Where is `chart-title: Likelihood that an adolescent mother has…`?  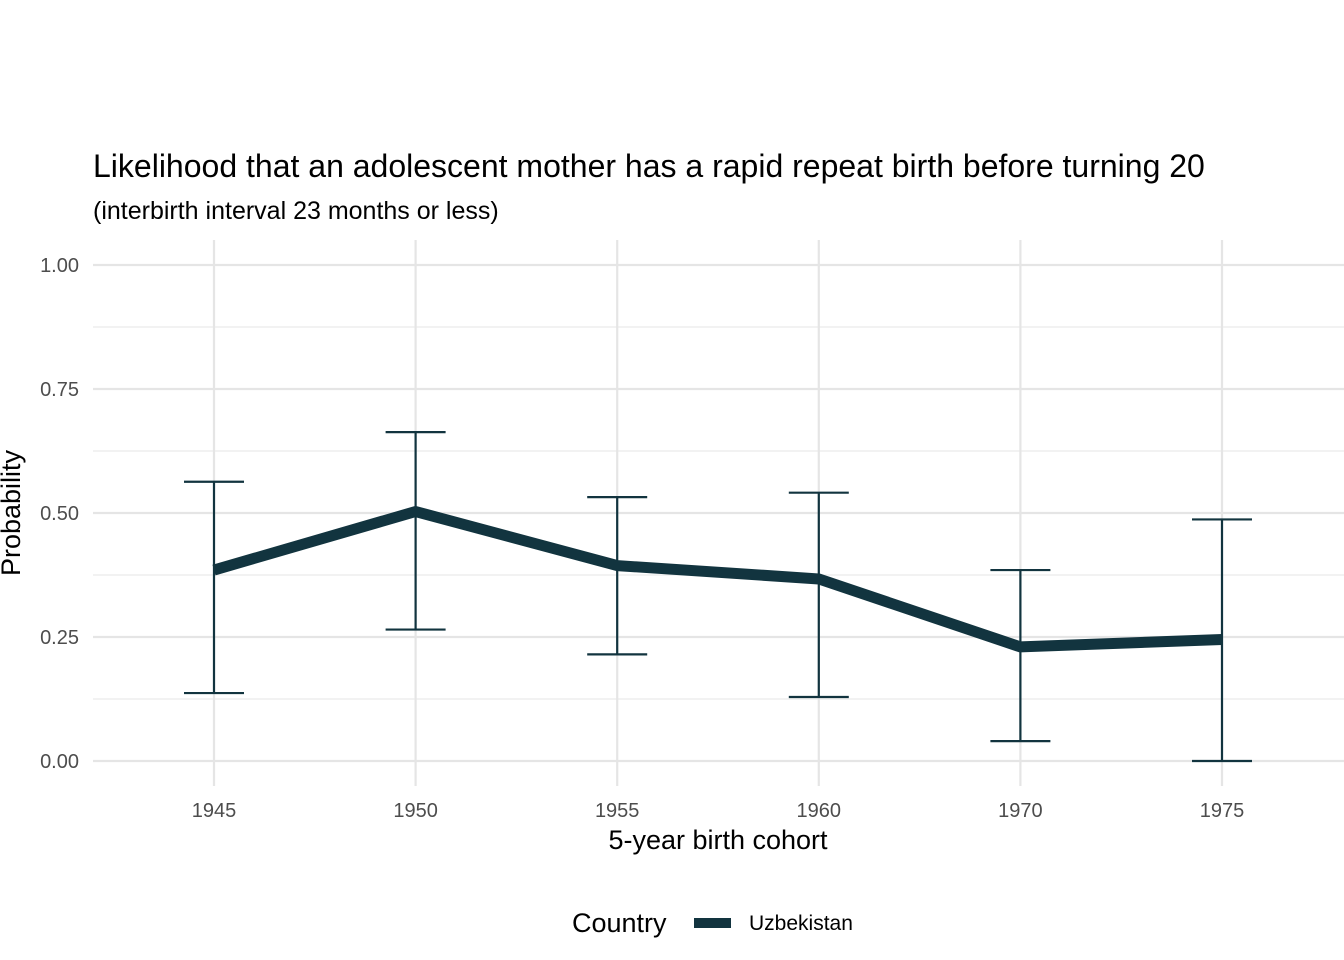 chart-title: Likelihood that an adolescent mother has… is located at coordinates (649, 166).